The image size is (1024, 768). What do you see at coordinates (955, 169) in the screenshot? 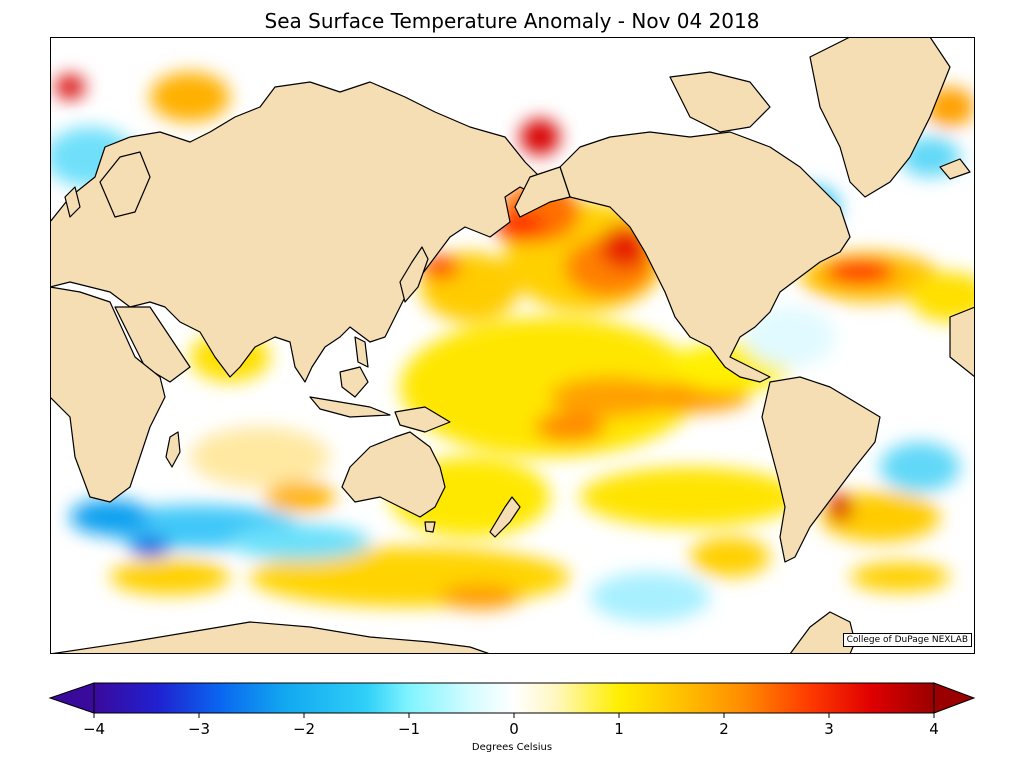
I see `land-iceland` at bounding box center [955, 169].